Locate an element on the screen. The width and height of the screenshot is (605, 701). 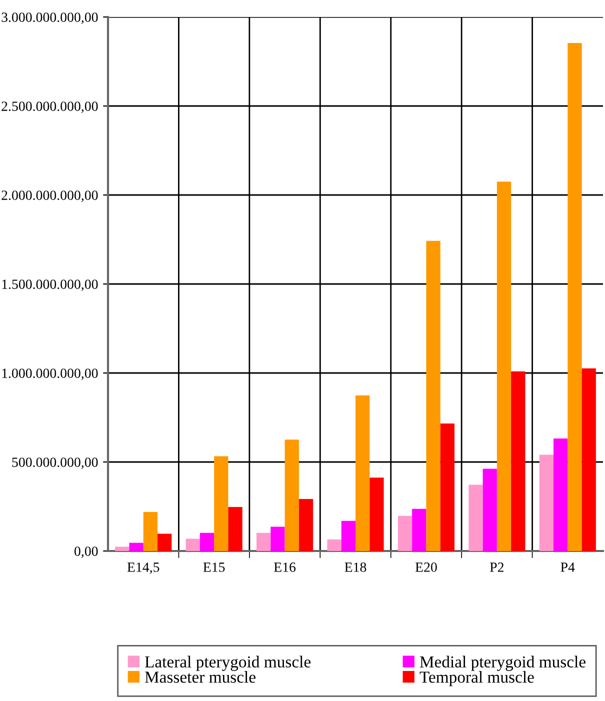
y-tick-label: 1.000.000.000,00 is located at coordinates (50, 374).